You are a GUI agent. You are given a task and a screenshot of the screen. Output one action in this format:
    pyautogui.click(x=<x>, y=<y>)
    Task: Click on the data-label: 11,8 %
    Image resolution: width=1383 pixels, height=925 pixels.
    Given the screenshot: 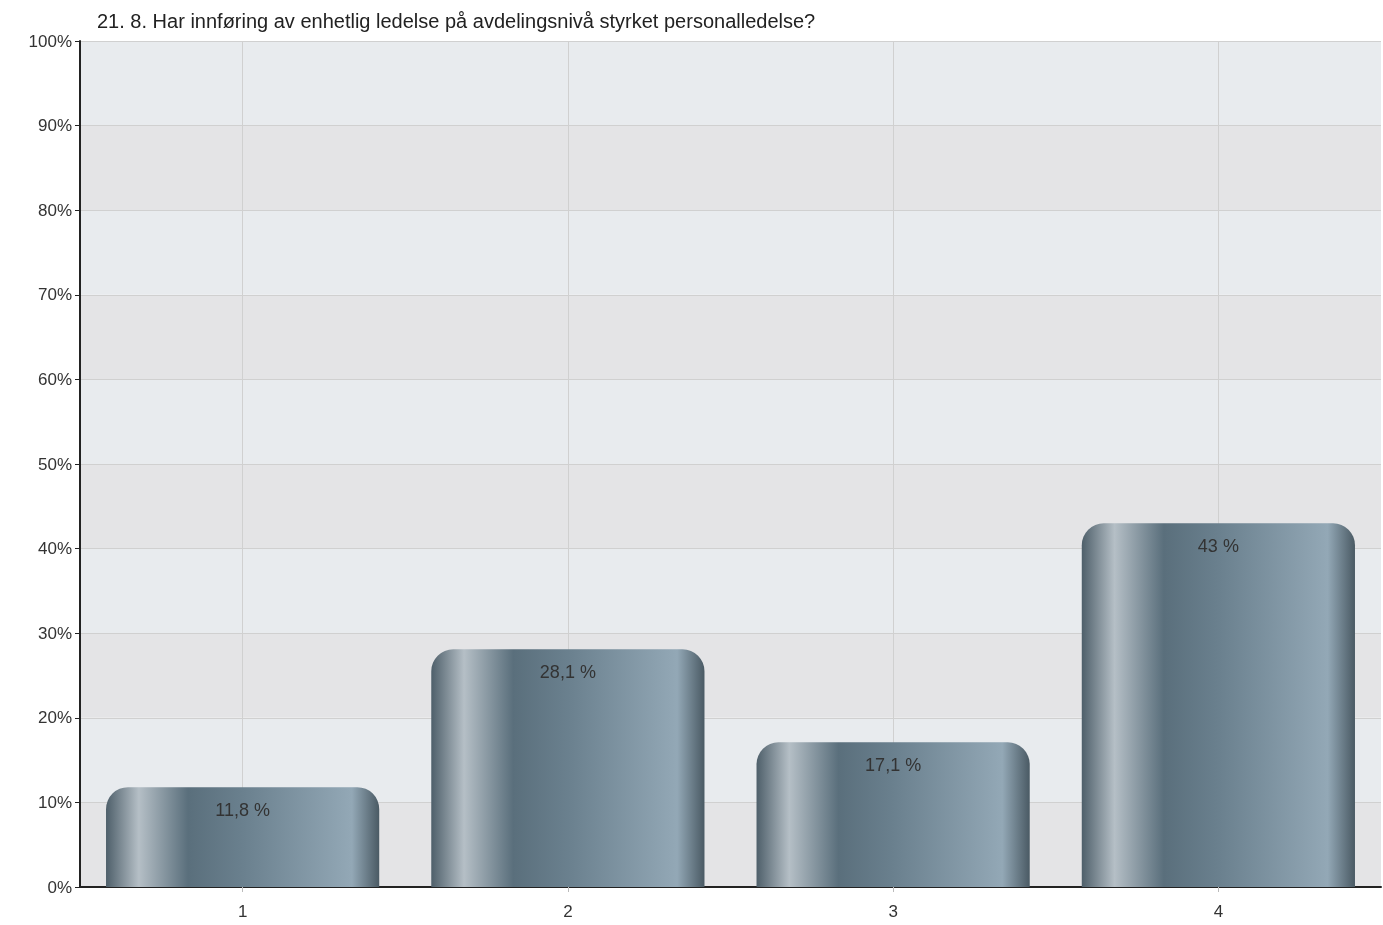 What is the action you would take?
    pyautogui.click(x=242, y=810)
    